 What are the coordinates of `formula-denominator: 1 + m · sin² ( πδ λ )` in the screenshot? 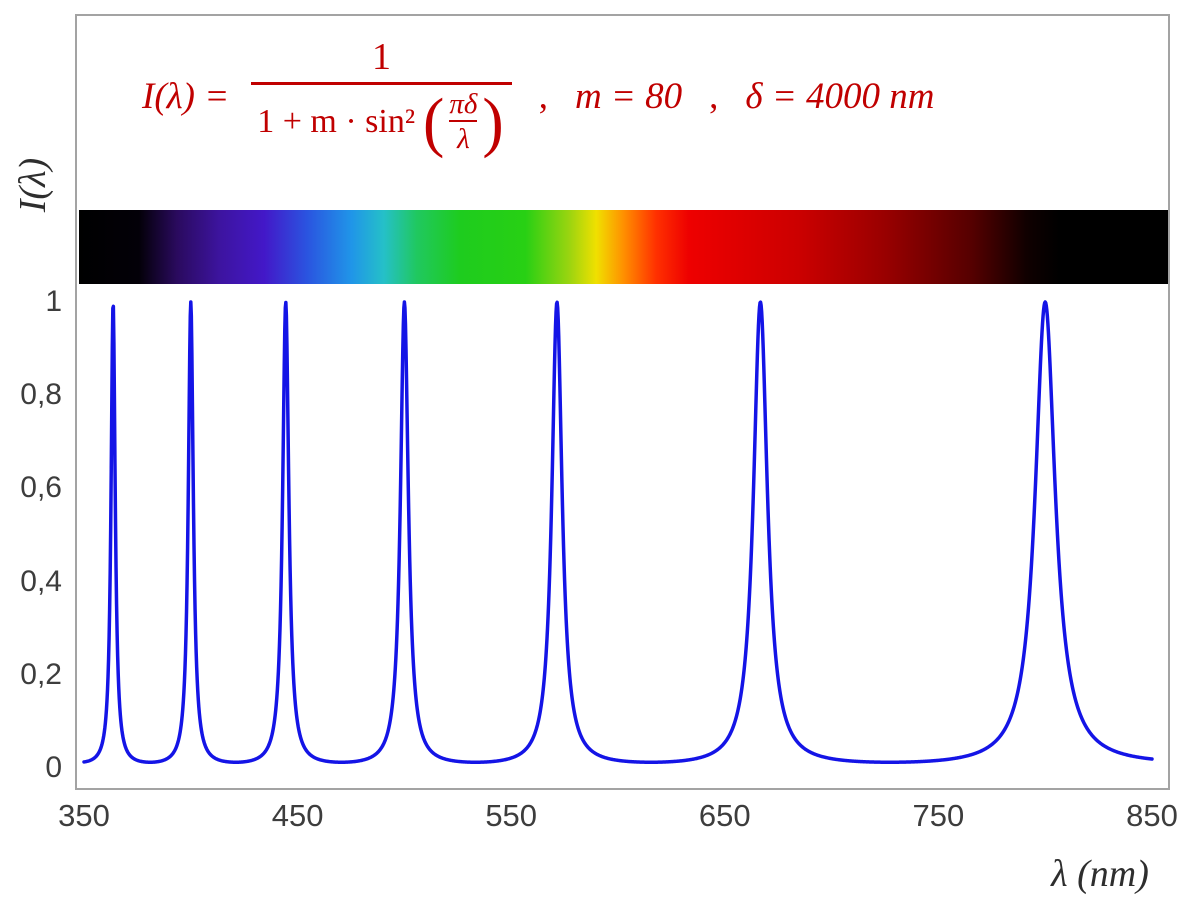 It's located at (381, 121).